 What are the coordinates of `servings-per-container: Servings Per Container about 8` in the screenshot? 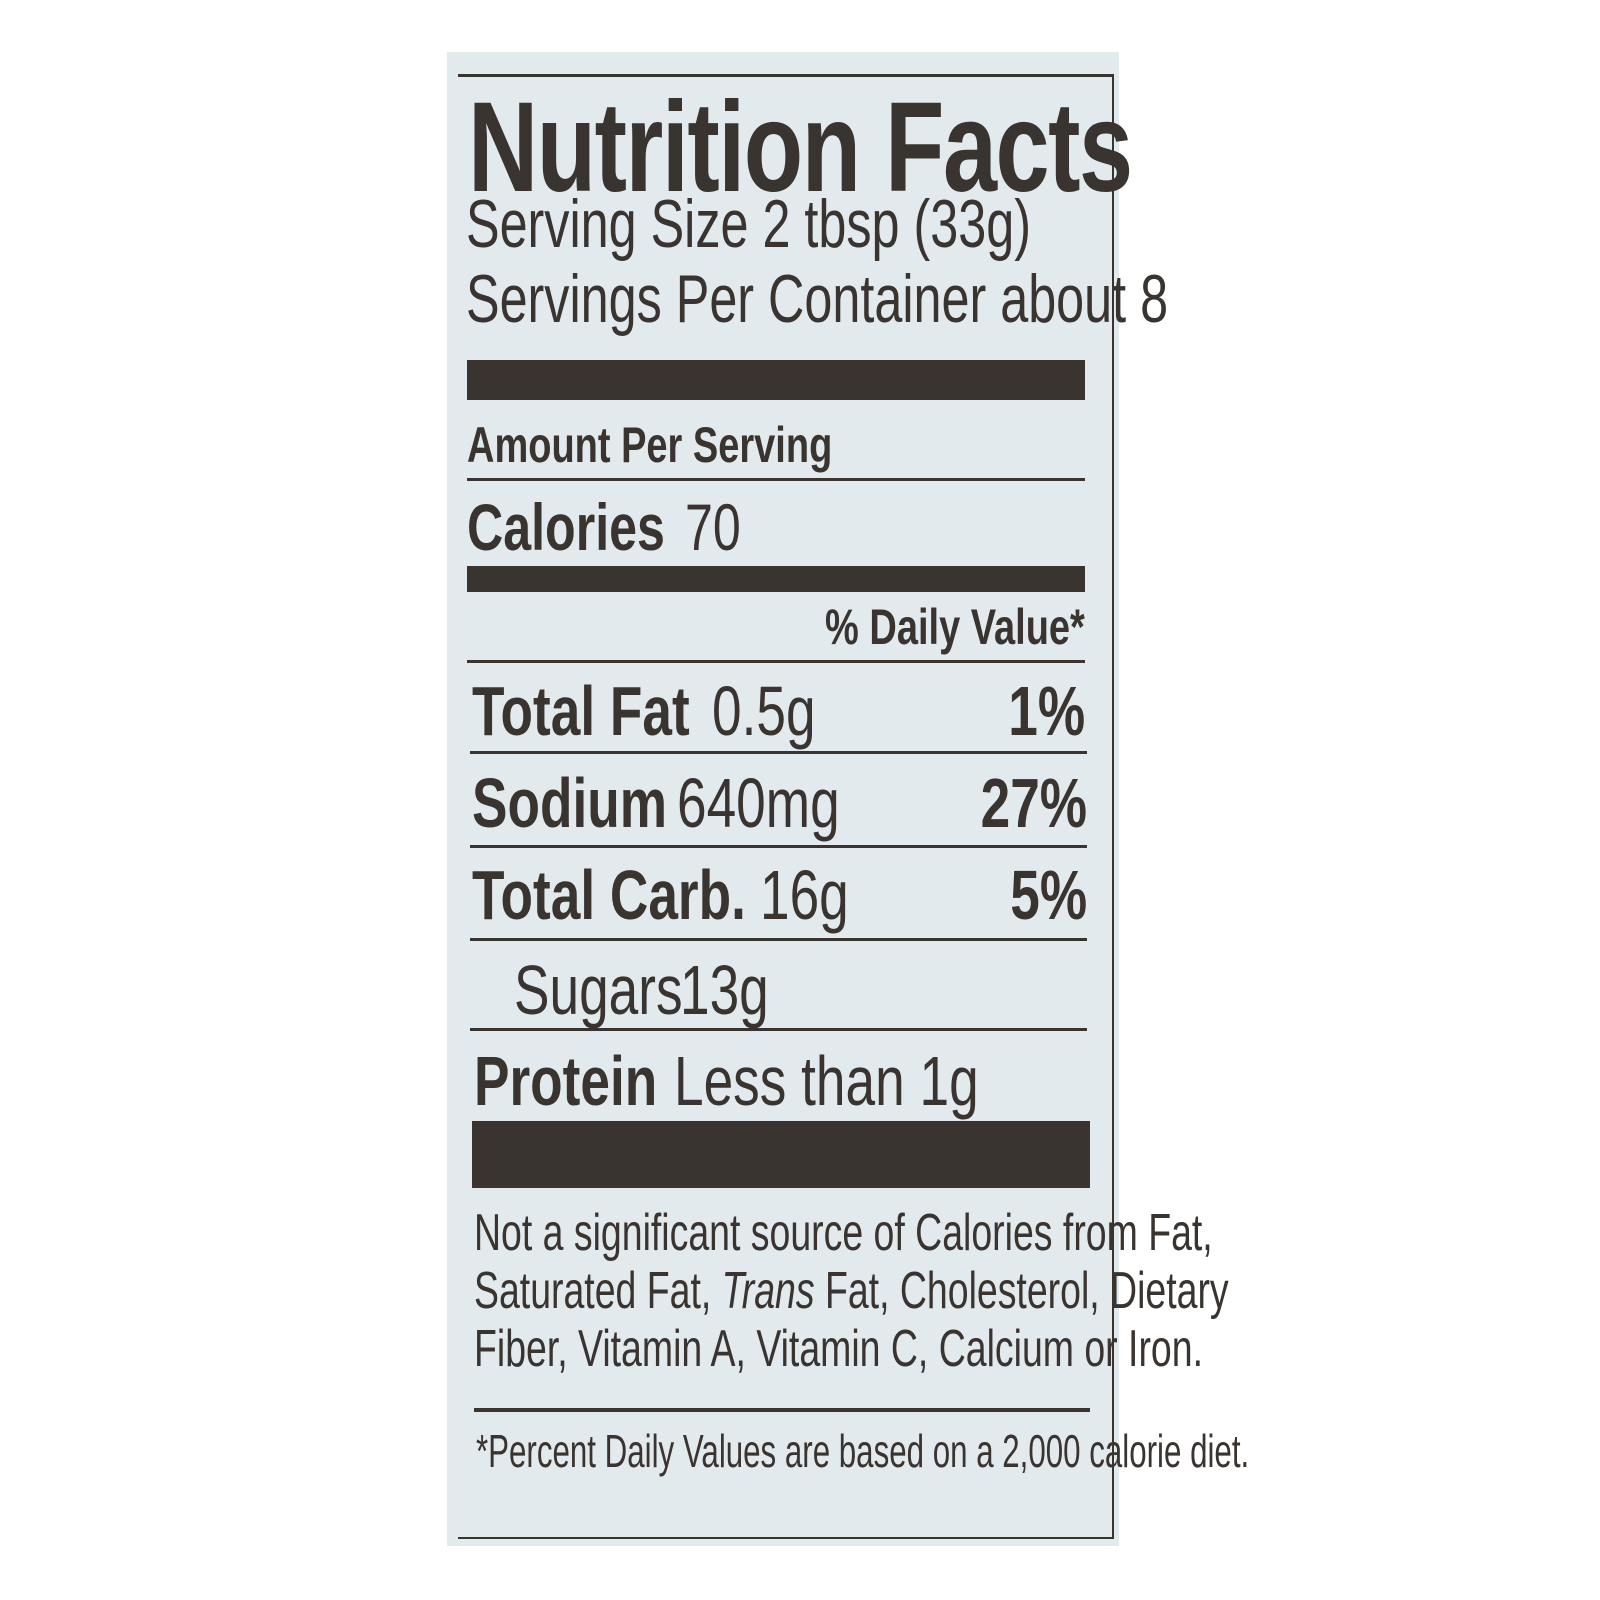 It's located at (817, 299).